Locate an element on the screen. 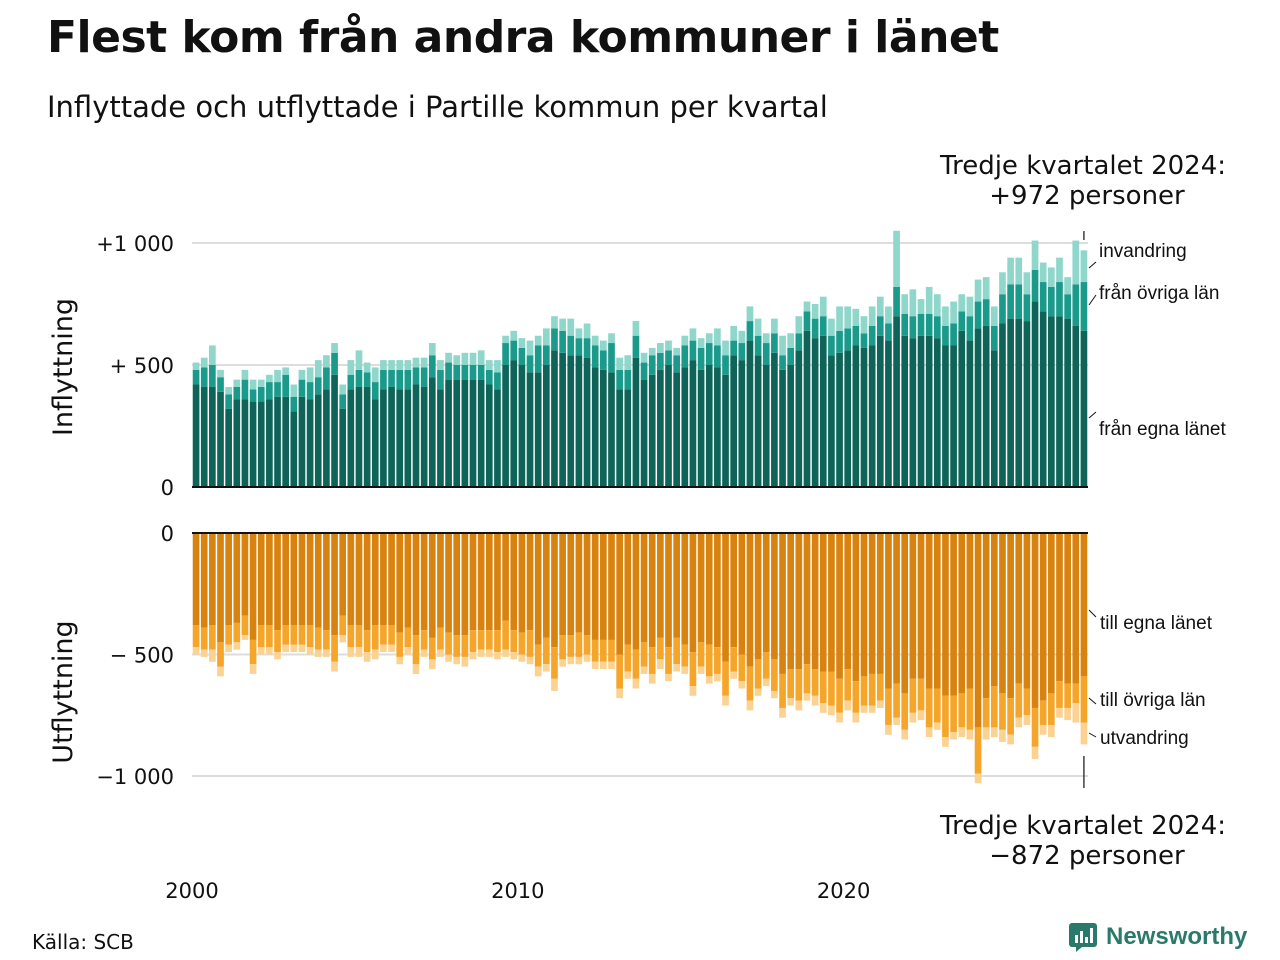 Image resolution: width=1280 pixels, height=960 pixels. brand-logo: Newsworthy is located at coordinates (1157, 937).